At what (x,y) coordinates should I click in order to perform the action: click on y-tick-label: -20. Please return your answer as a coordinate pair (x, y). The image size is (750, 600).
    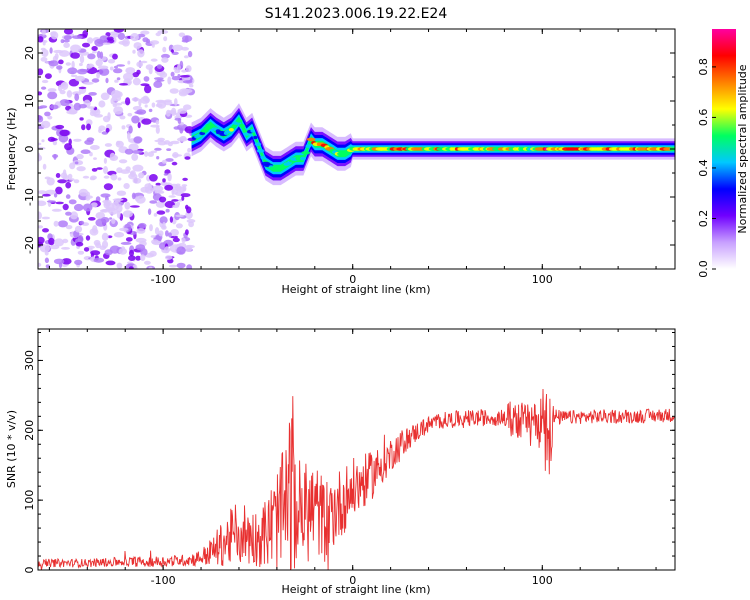
    Looking at the image, I should click on (29, 245).